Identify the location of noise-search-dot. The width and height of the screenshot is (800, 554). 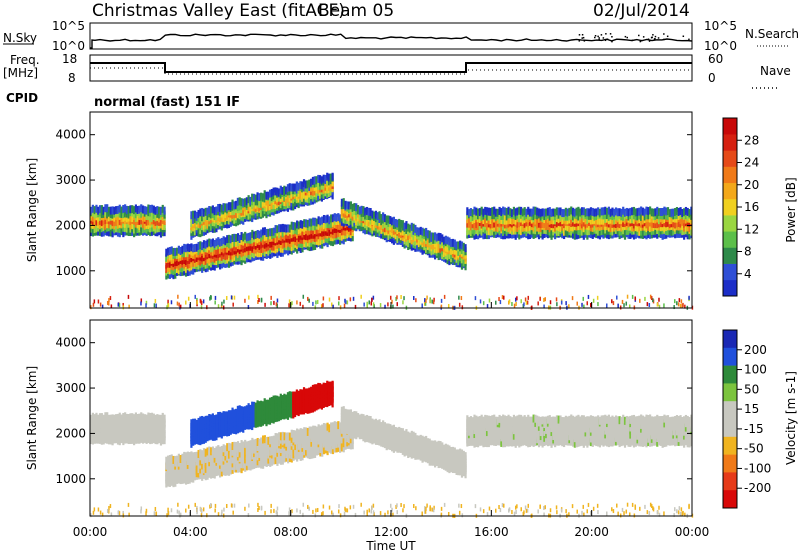
(658, 38).